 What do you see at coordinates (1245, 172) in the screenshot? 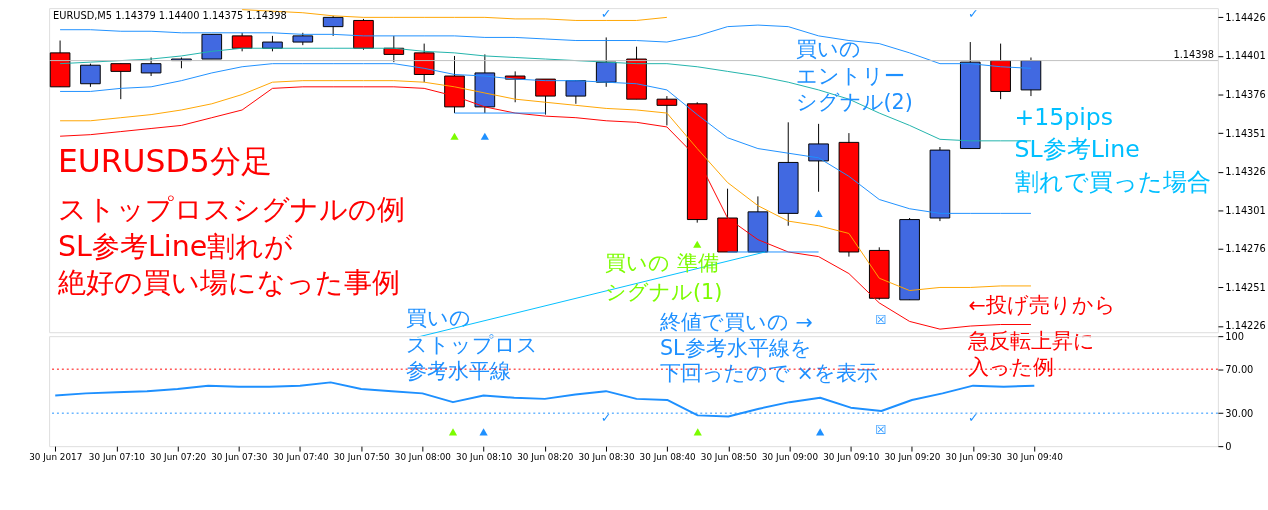
I see `y-tick-label: 1.14326` at bounding box center [1245, 172].